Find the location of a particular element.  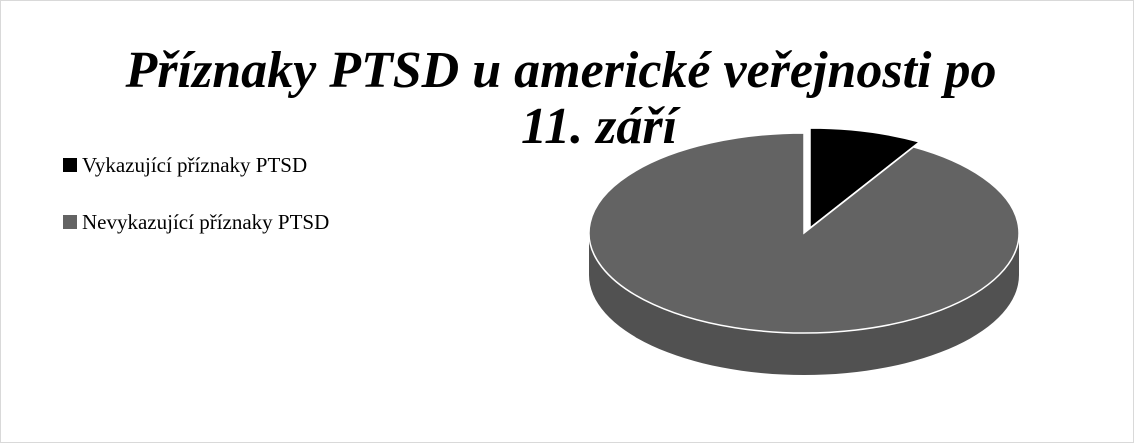

legend-label-no-ptsd: Nevykazující příznaky PTSD is located at coordinates (206, 221).